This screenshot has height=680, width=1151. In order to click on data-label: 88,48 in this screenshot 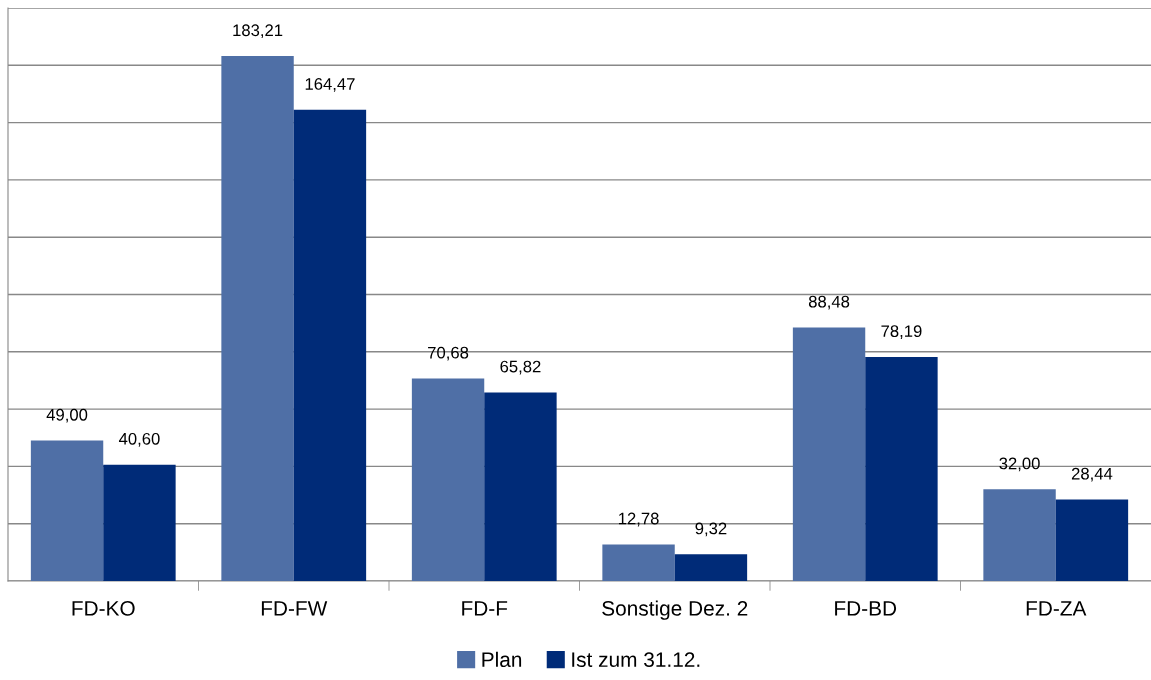, I will do `click(829, 302)`.